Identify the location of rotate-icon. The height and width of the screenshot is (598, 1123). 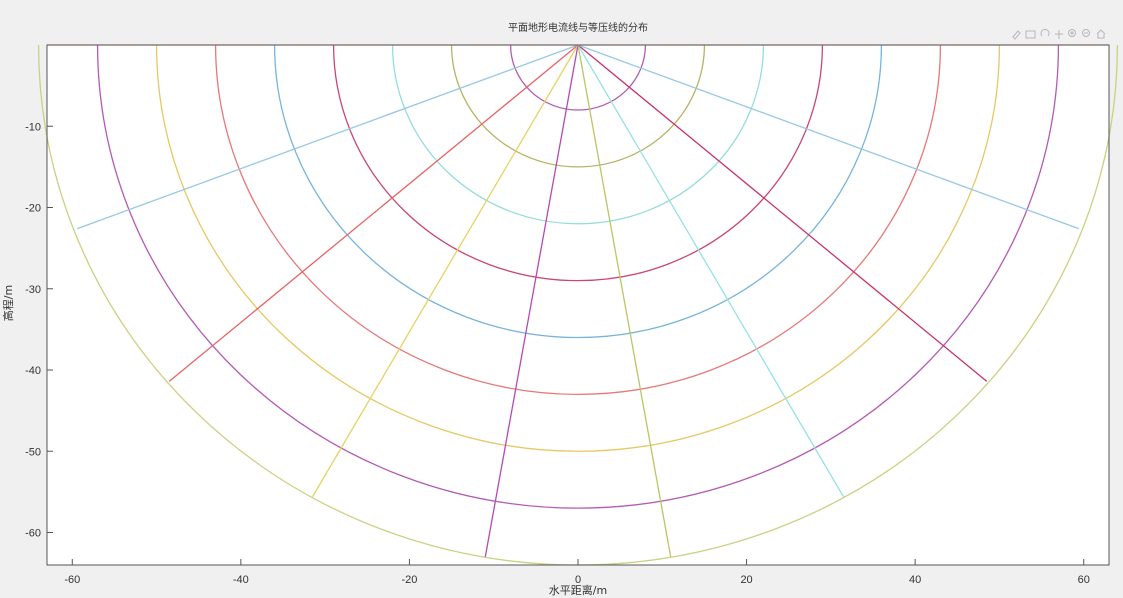
(1045, 32).